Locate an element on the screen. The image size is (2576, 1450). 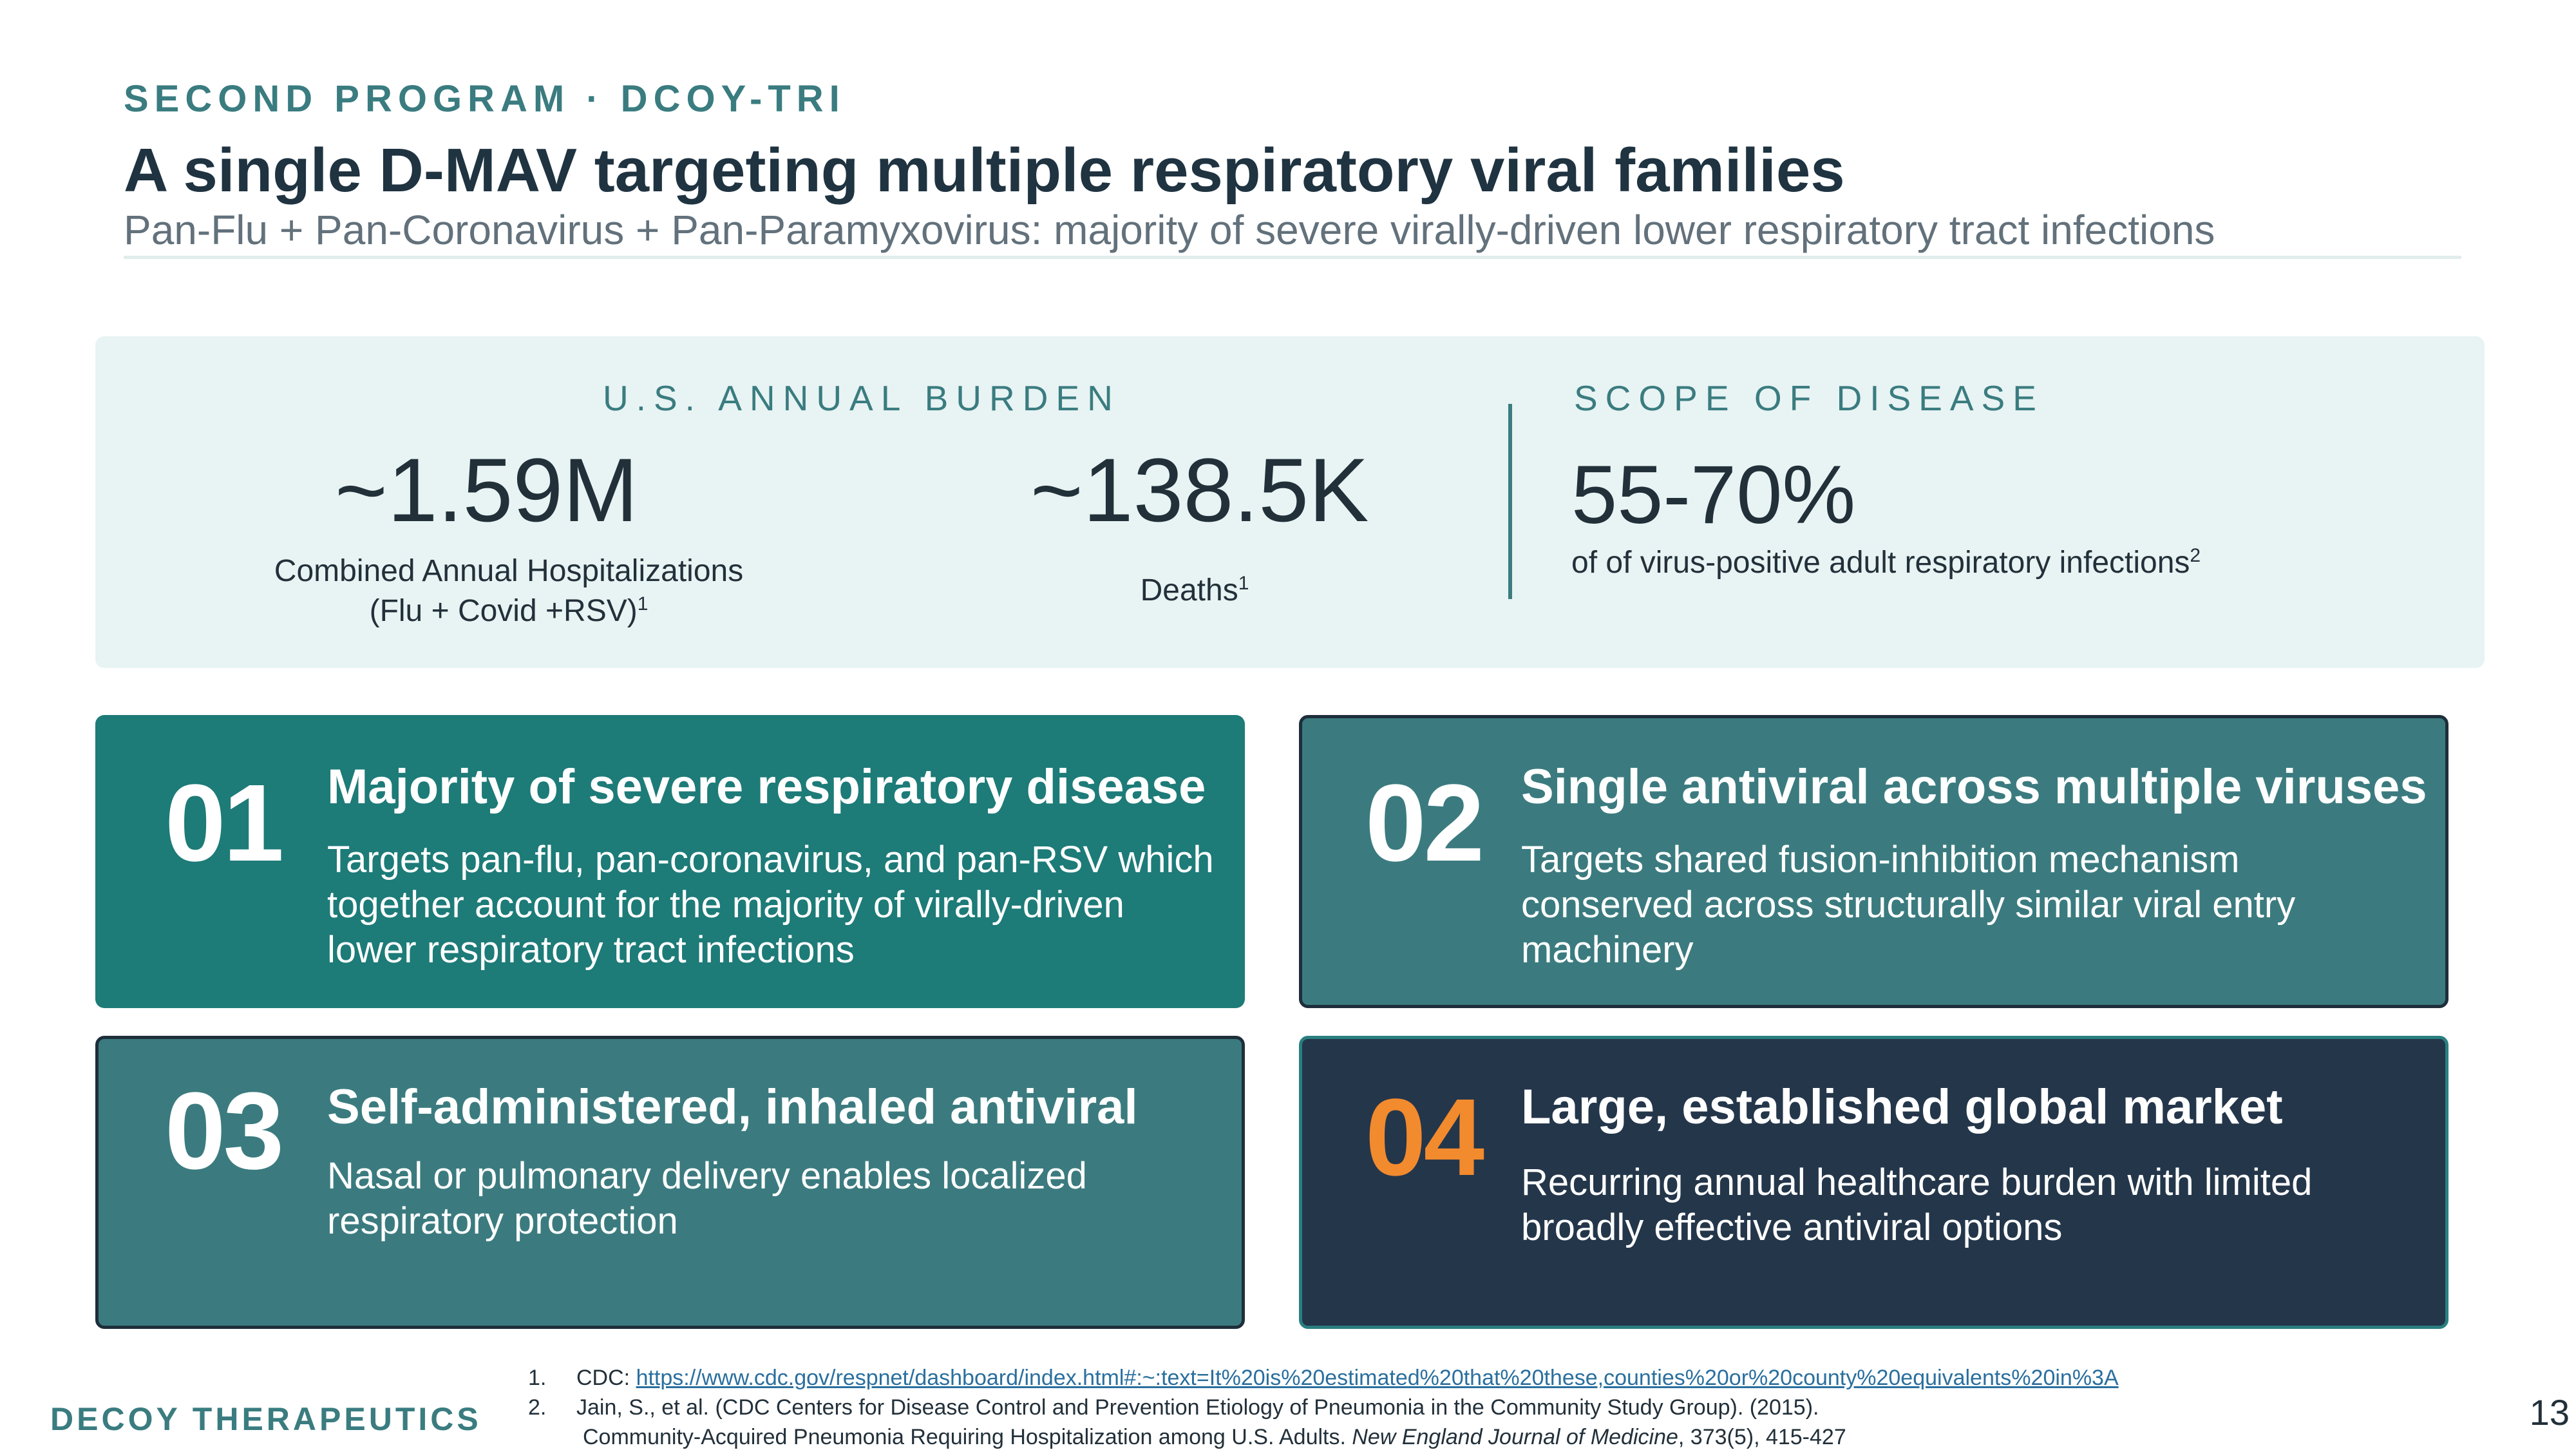
footnote-ref-2: 2 is located at coordinates (2196, 555).